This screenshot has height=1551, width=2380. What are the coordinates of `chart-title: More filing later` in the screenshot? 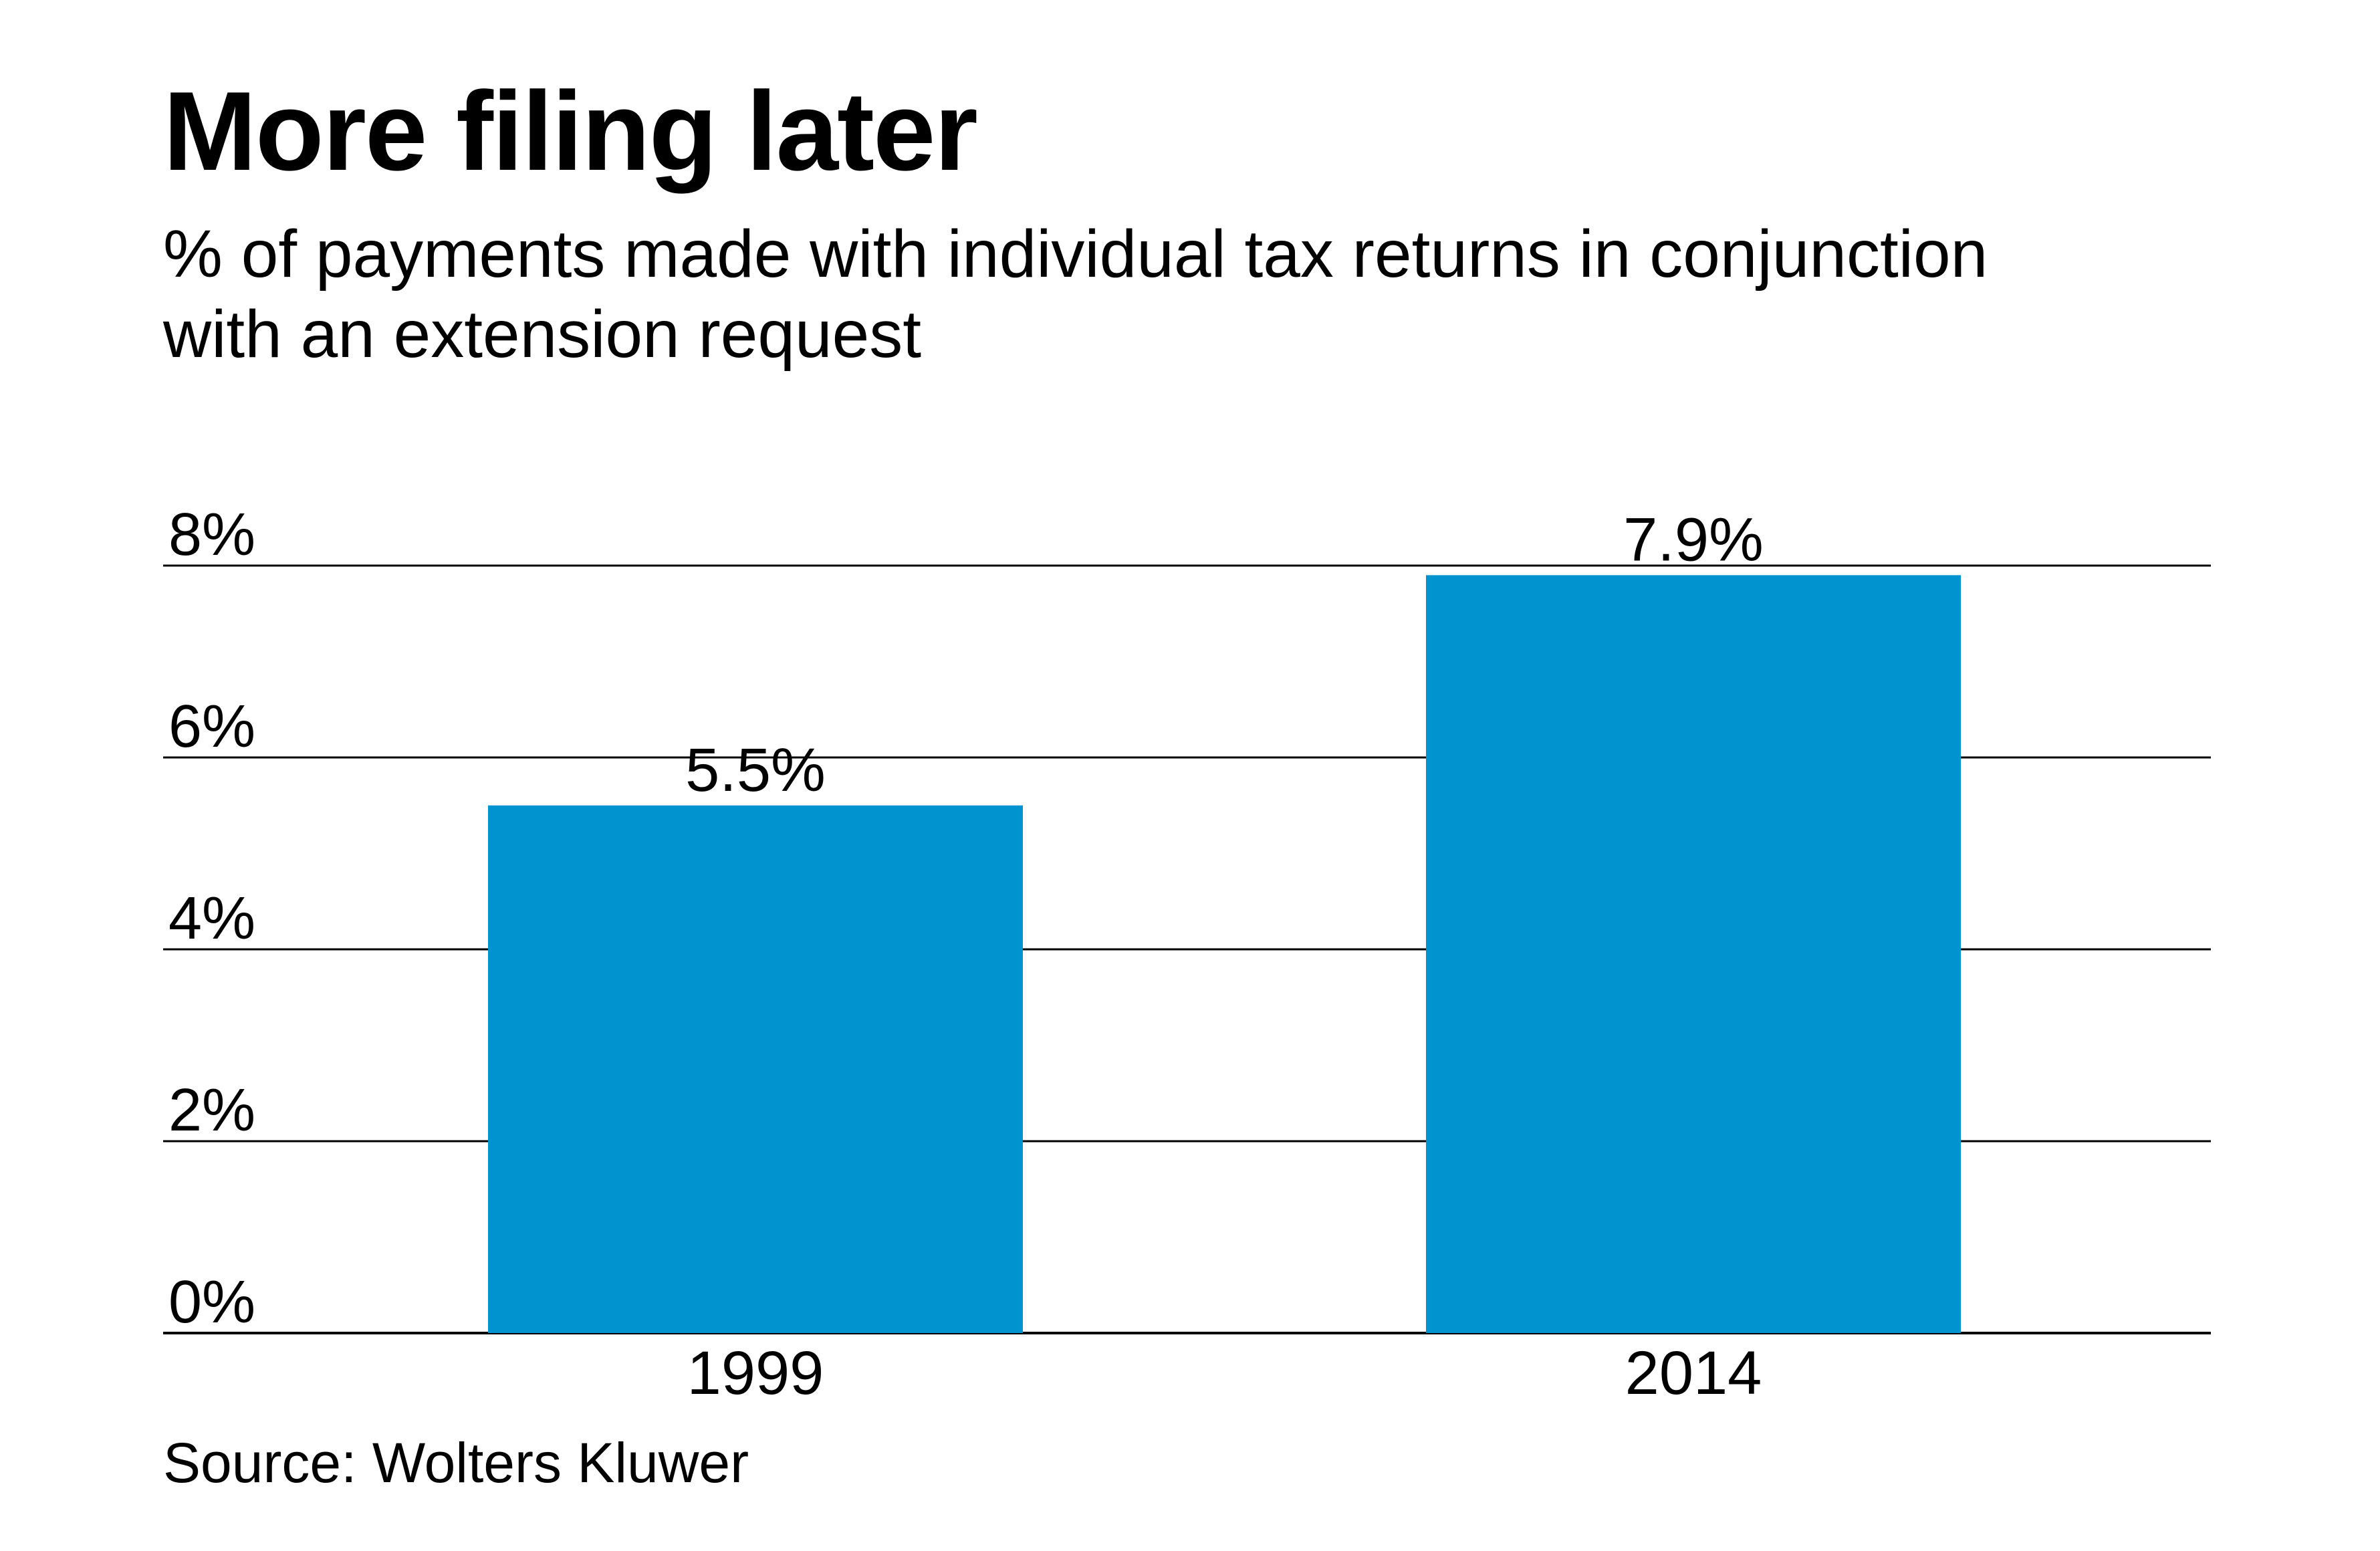 It's located at (570, 131).